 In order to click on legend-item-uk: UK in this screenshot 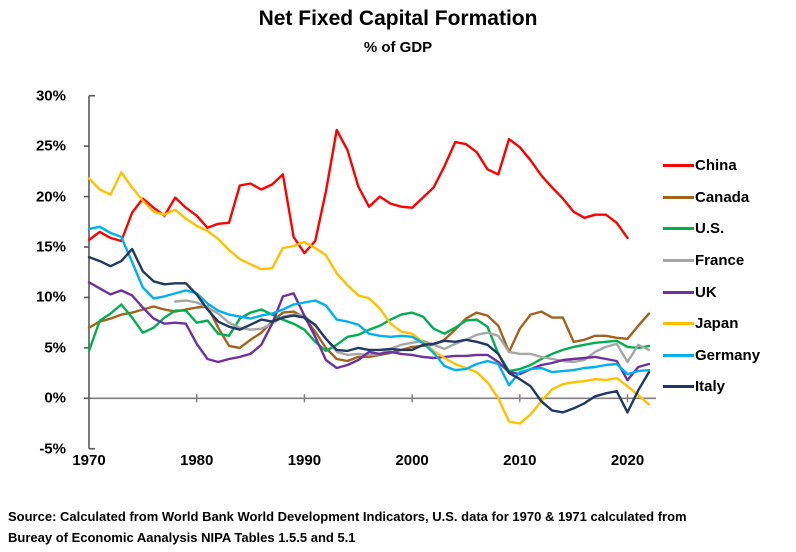, I will do `click(711, 292)`.